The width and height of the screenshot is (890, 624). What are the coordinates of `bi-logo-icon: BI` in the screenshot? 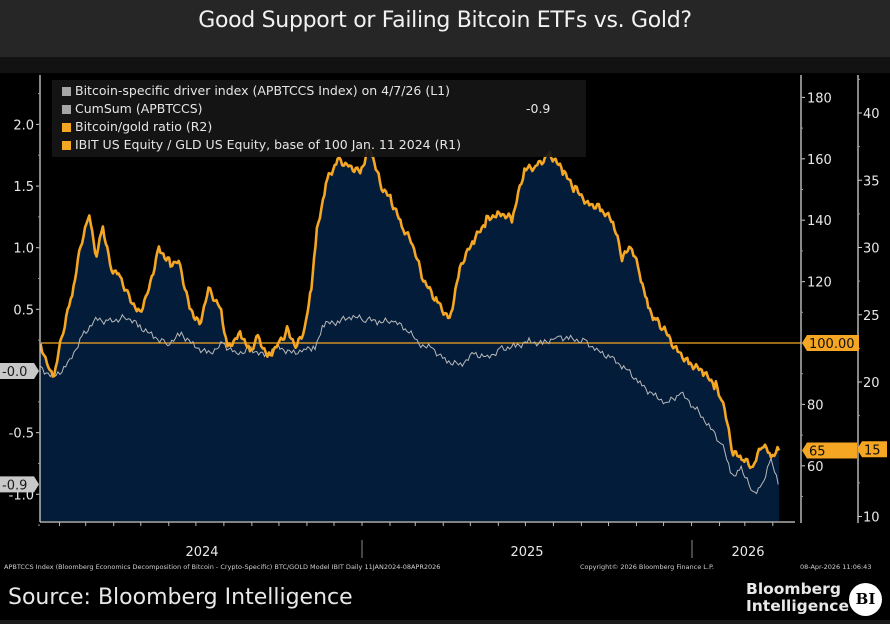 It's located at (865, 599).